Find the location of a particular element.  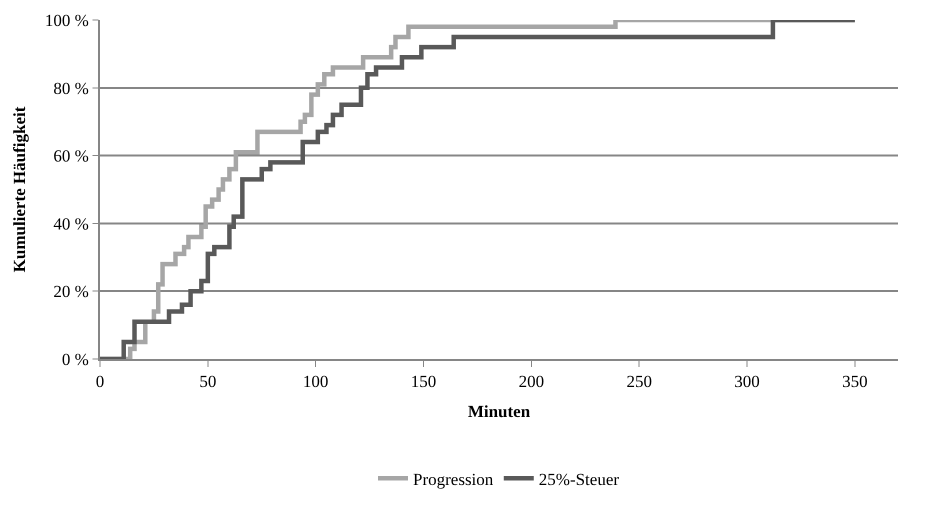

legend-label: 25%-Steuer is located at coordinates (579, 479).